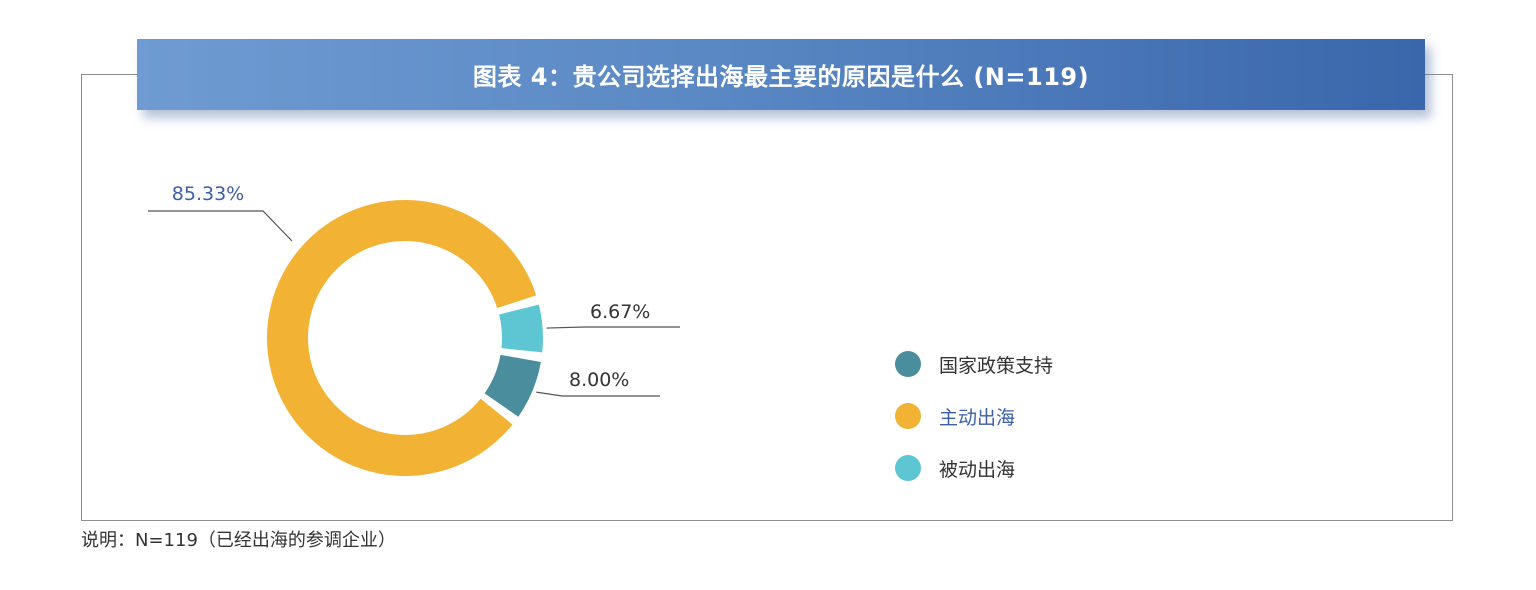 The image size is (1536, 590). What do you see at coordinates (220, 226) in the screenshot?
I see `leader-line-active` at bounding box center [220, 226].